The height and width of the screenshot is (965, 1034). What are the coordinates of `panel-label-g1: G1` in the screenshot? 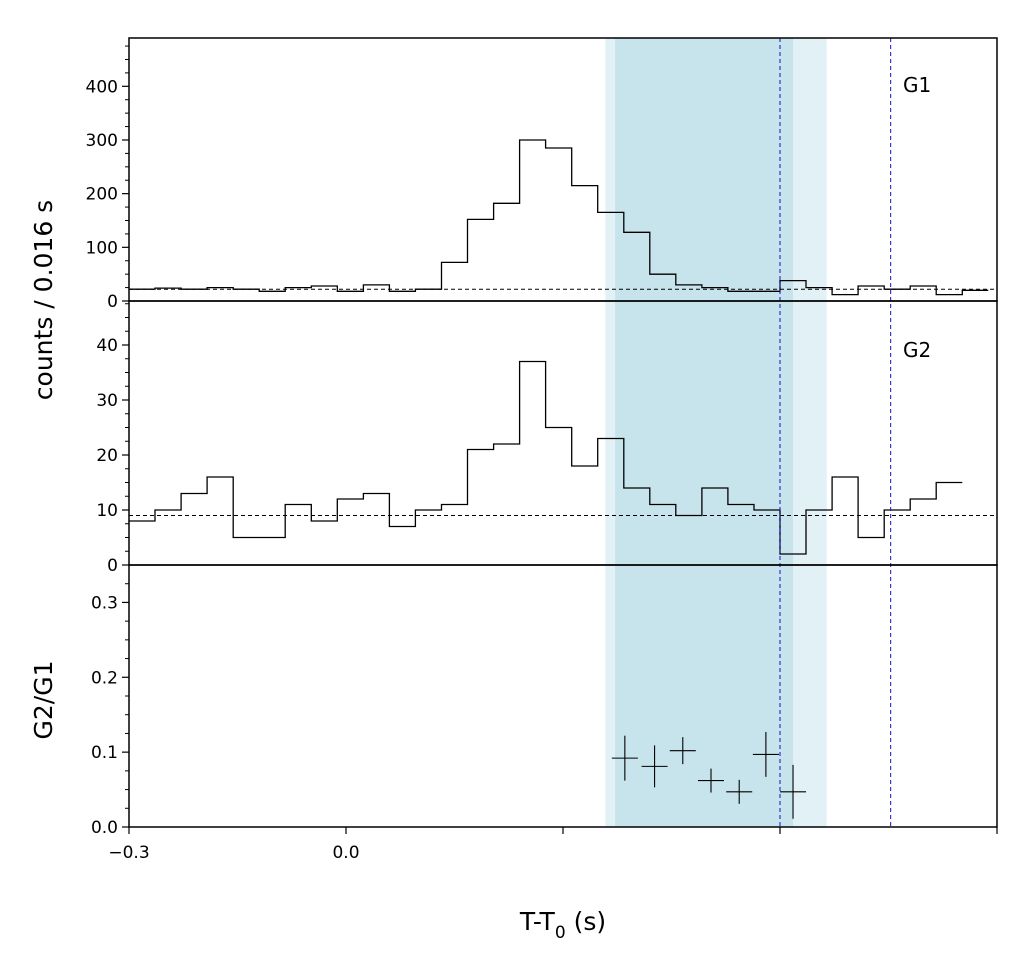 It's located at (917, 85).